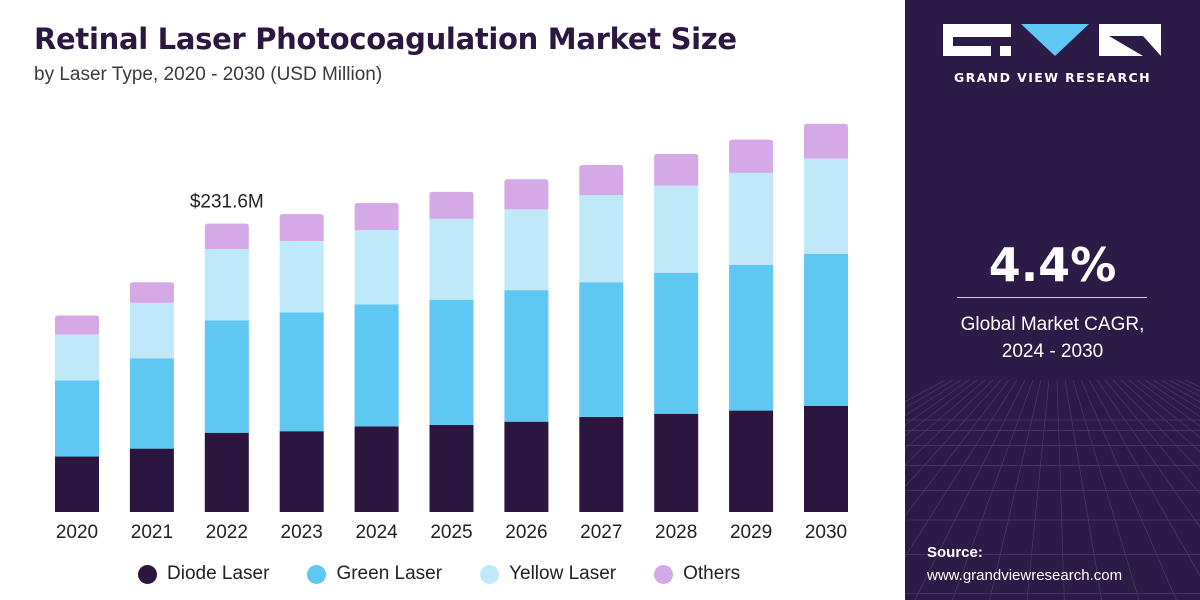  What do you see at coordinates (676, 532) in the screenshot?
I see `x-tick-label-2028: 2028` at bounding box center [676, 532].